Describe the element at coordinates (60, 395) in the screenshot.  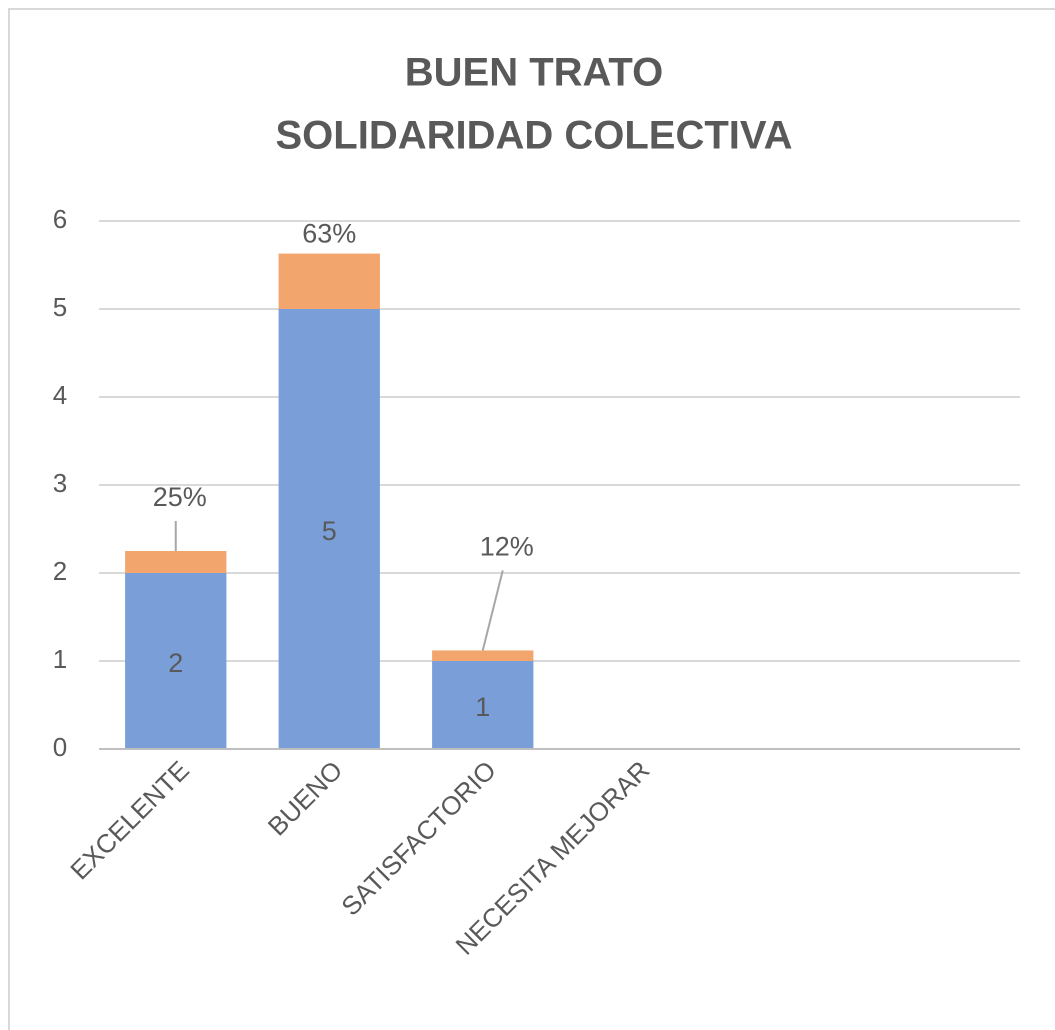
I see `y-tick-label: 4` at that location.